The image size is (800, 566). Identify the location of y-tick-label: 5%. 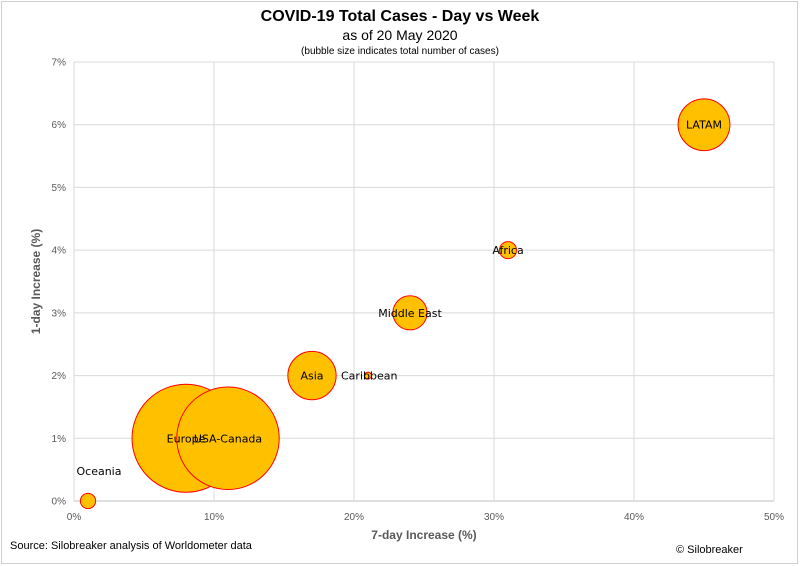
(59, 188).